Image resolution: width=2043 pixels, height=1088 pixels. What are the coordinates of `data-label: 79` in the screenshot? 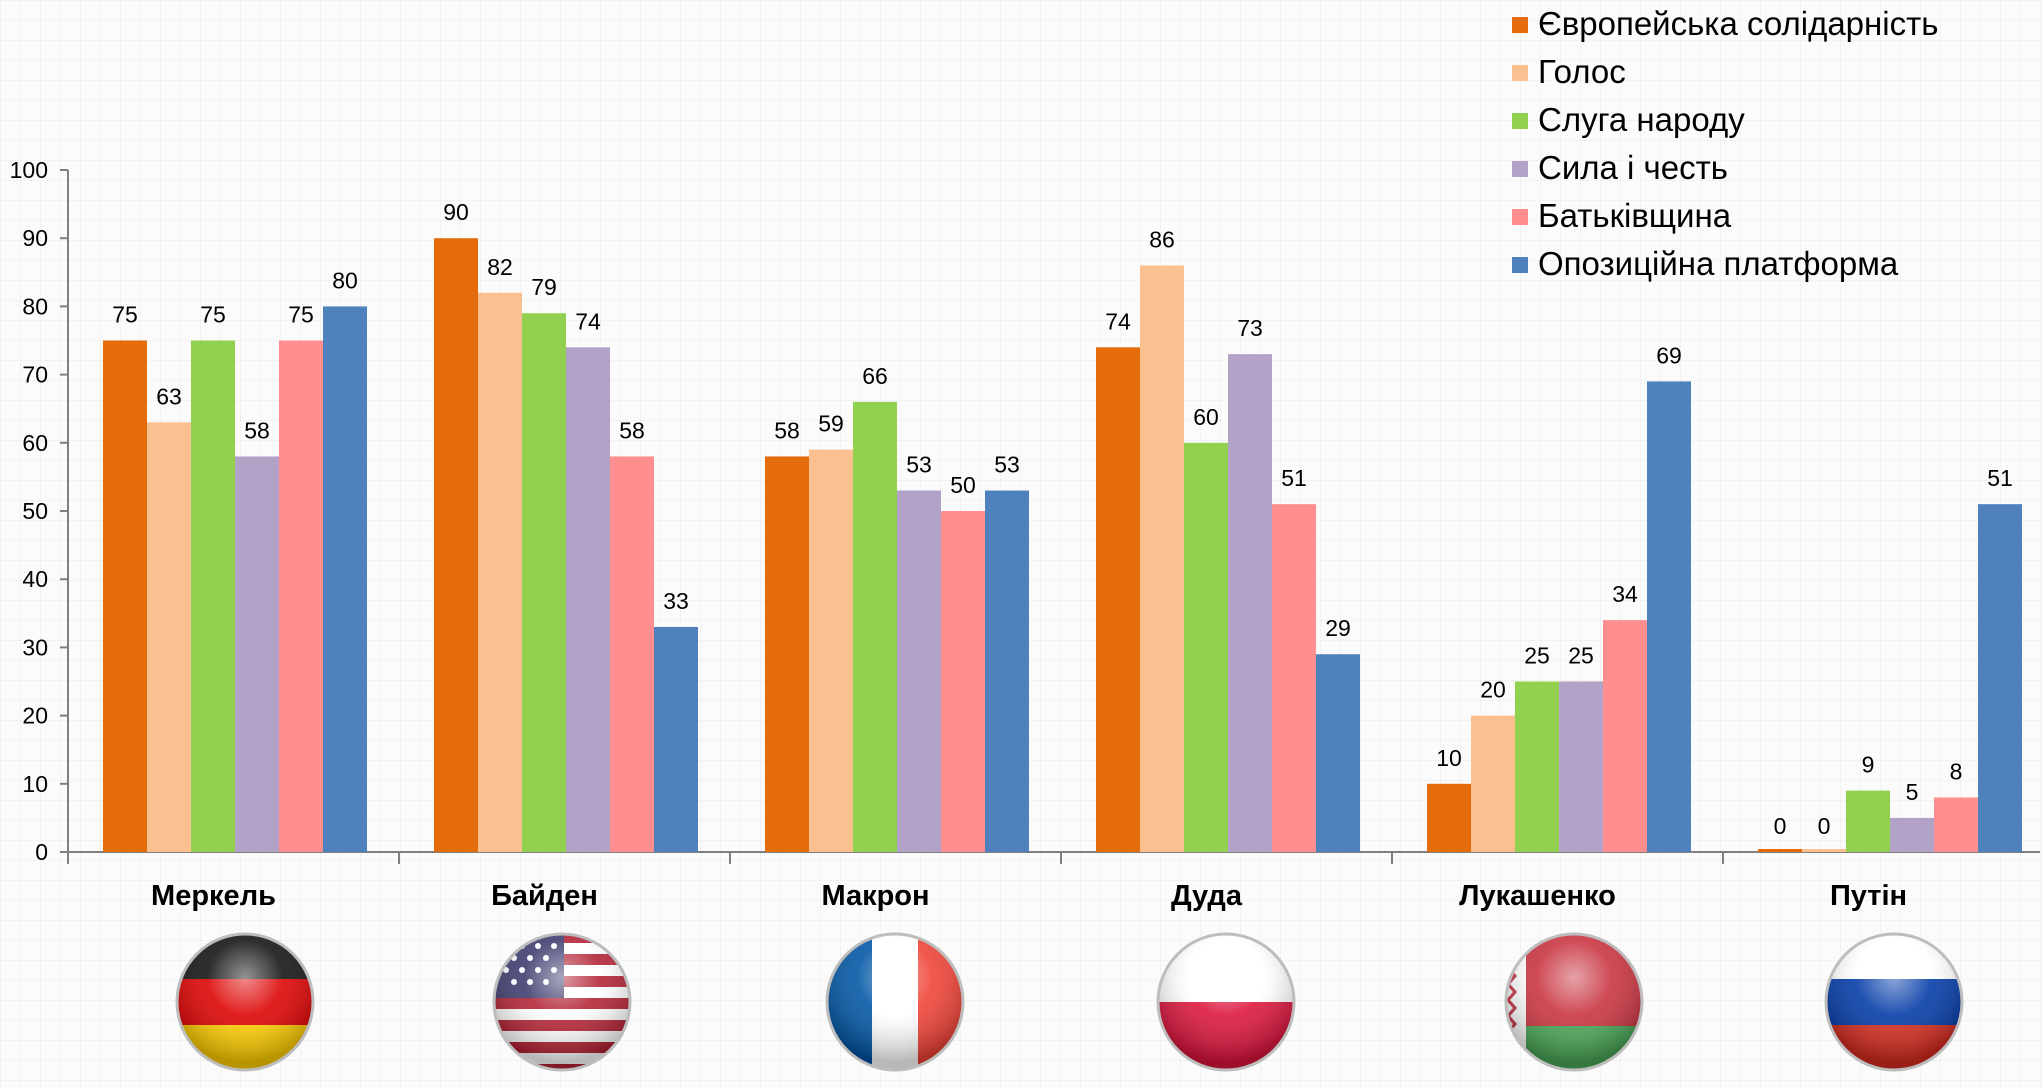 It's located at (544, 287).